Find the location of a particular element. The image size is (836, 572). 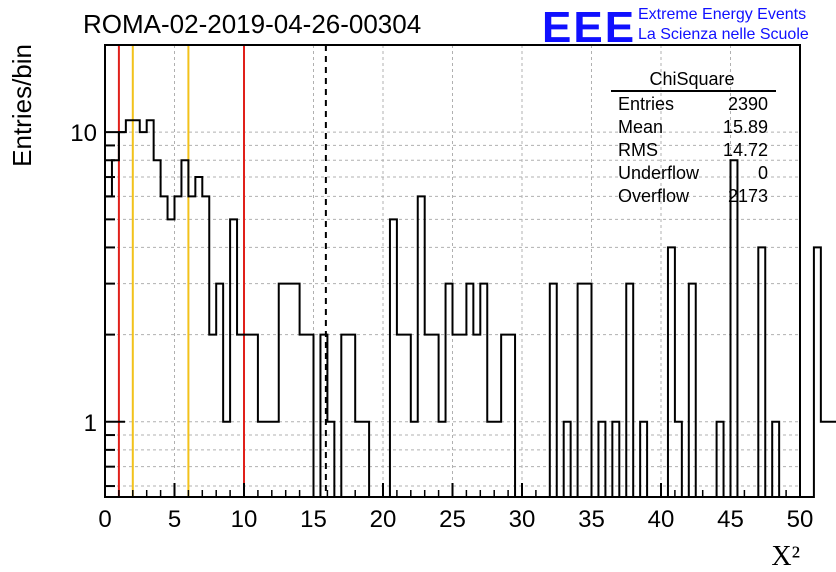

x-axis-label: X² is located at coordinates (785, 556).